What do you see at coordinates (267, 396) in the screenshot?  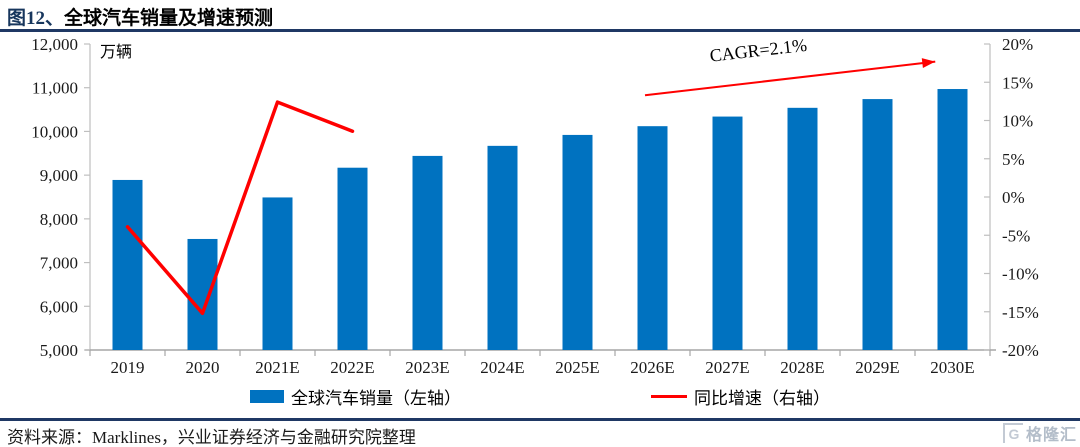 I see `bar-series-swatch-icon` at bounding box center [267, 396].